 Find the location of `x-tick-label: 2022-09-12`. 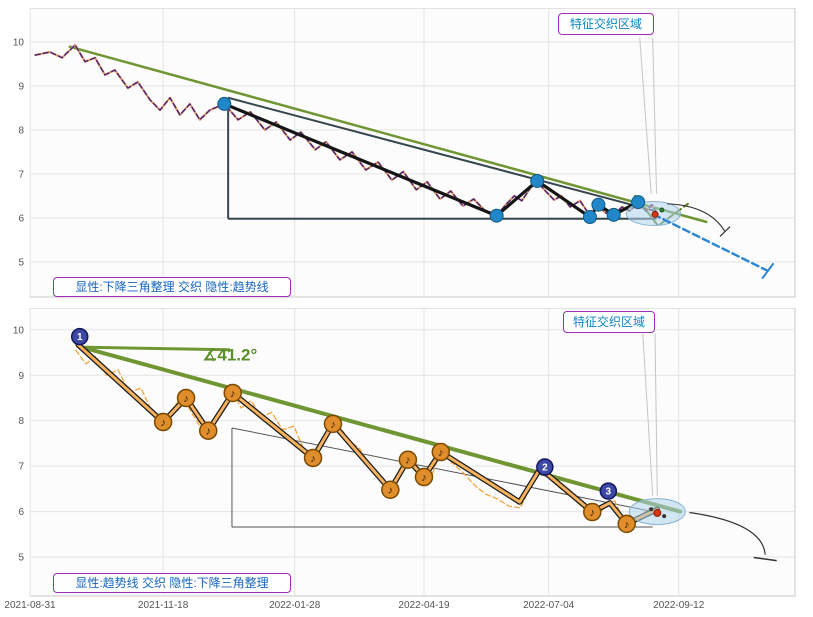

x-tick-label: 2022-09-12 is located at coordinates (679, 605).